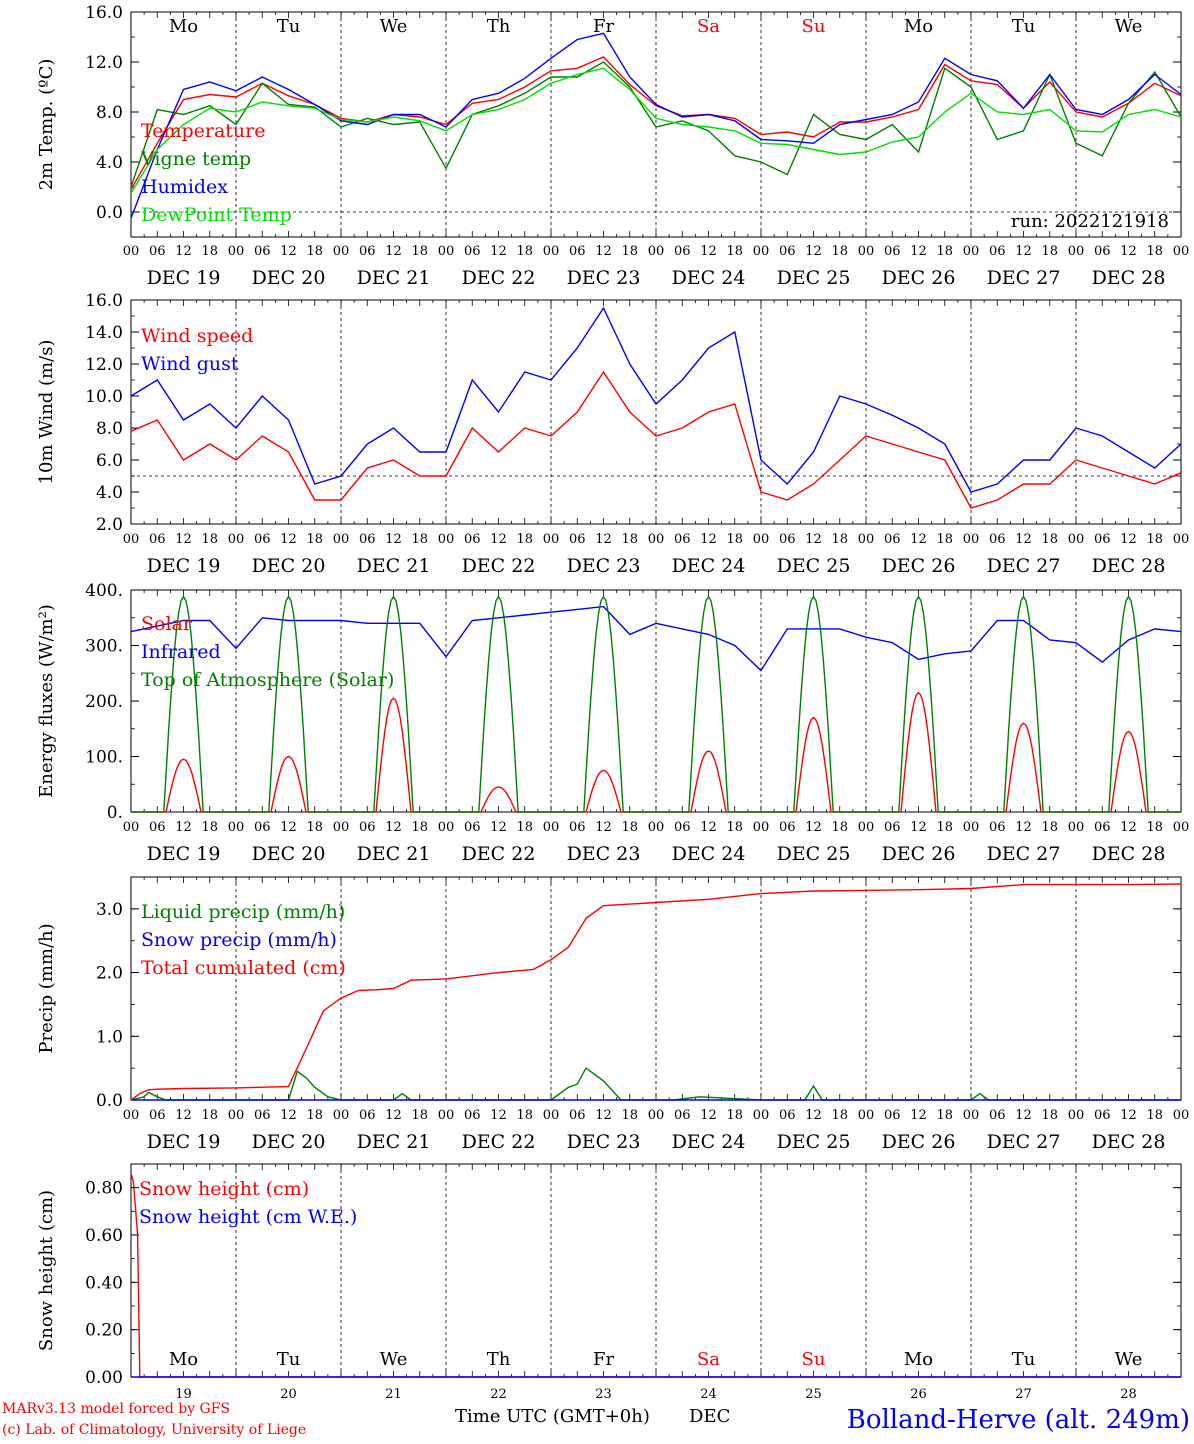  Describe the element at coordinates (109, 213) in the screenshot. I see `y-tick-label: 0.0` at that location.